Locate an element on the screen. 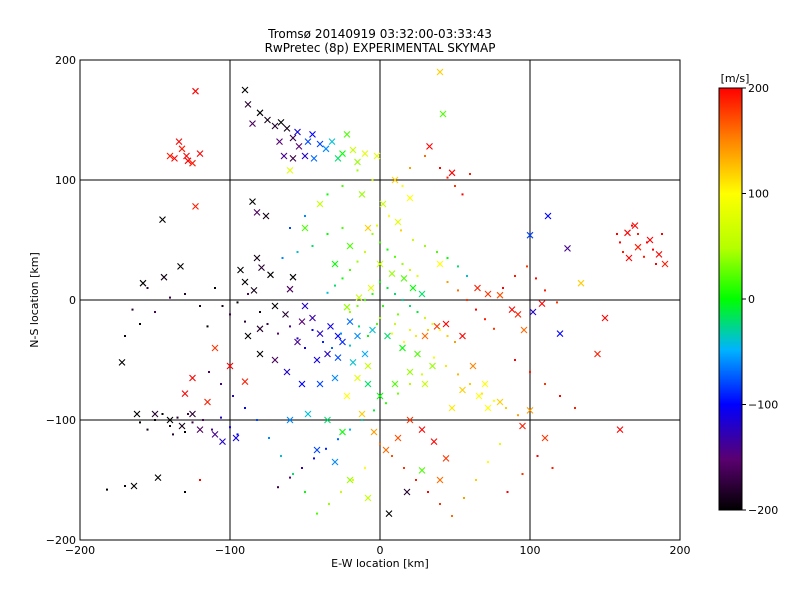  x-tick-label: 0 is located at coordinates (380, 550).